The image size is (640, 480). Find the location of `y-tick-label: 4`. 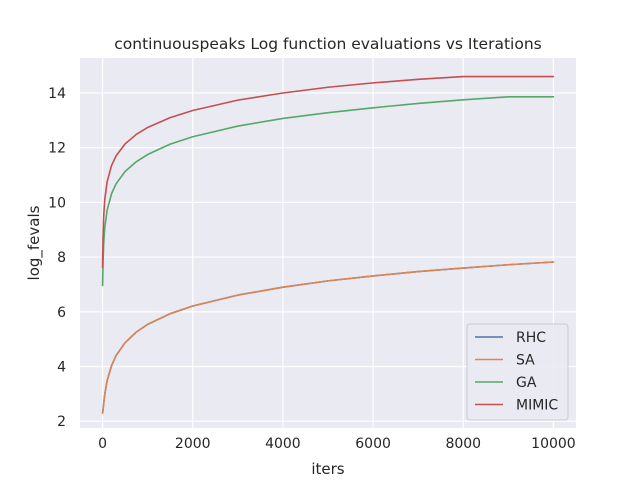

y-tick-label: 4 is located at coordinates (61, 367).